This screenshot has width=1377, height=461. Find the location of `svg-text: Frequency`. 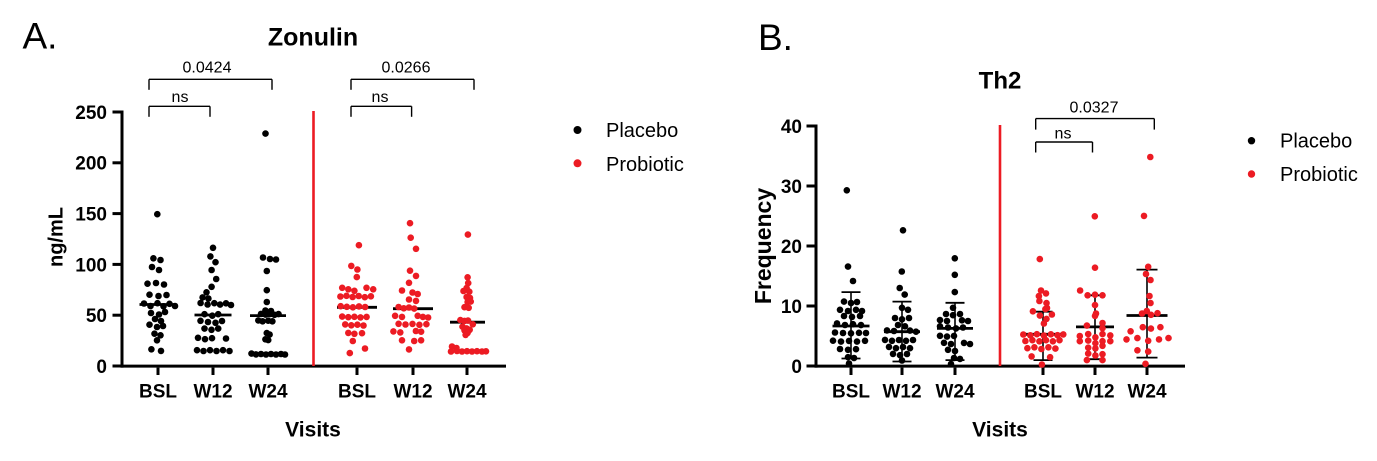

svg-text: Frequency is located at coordinates (763, 246).